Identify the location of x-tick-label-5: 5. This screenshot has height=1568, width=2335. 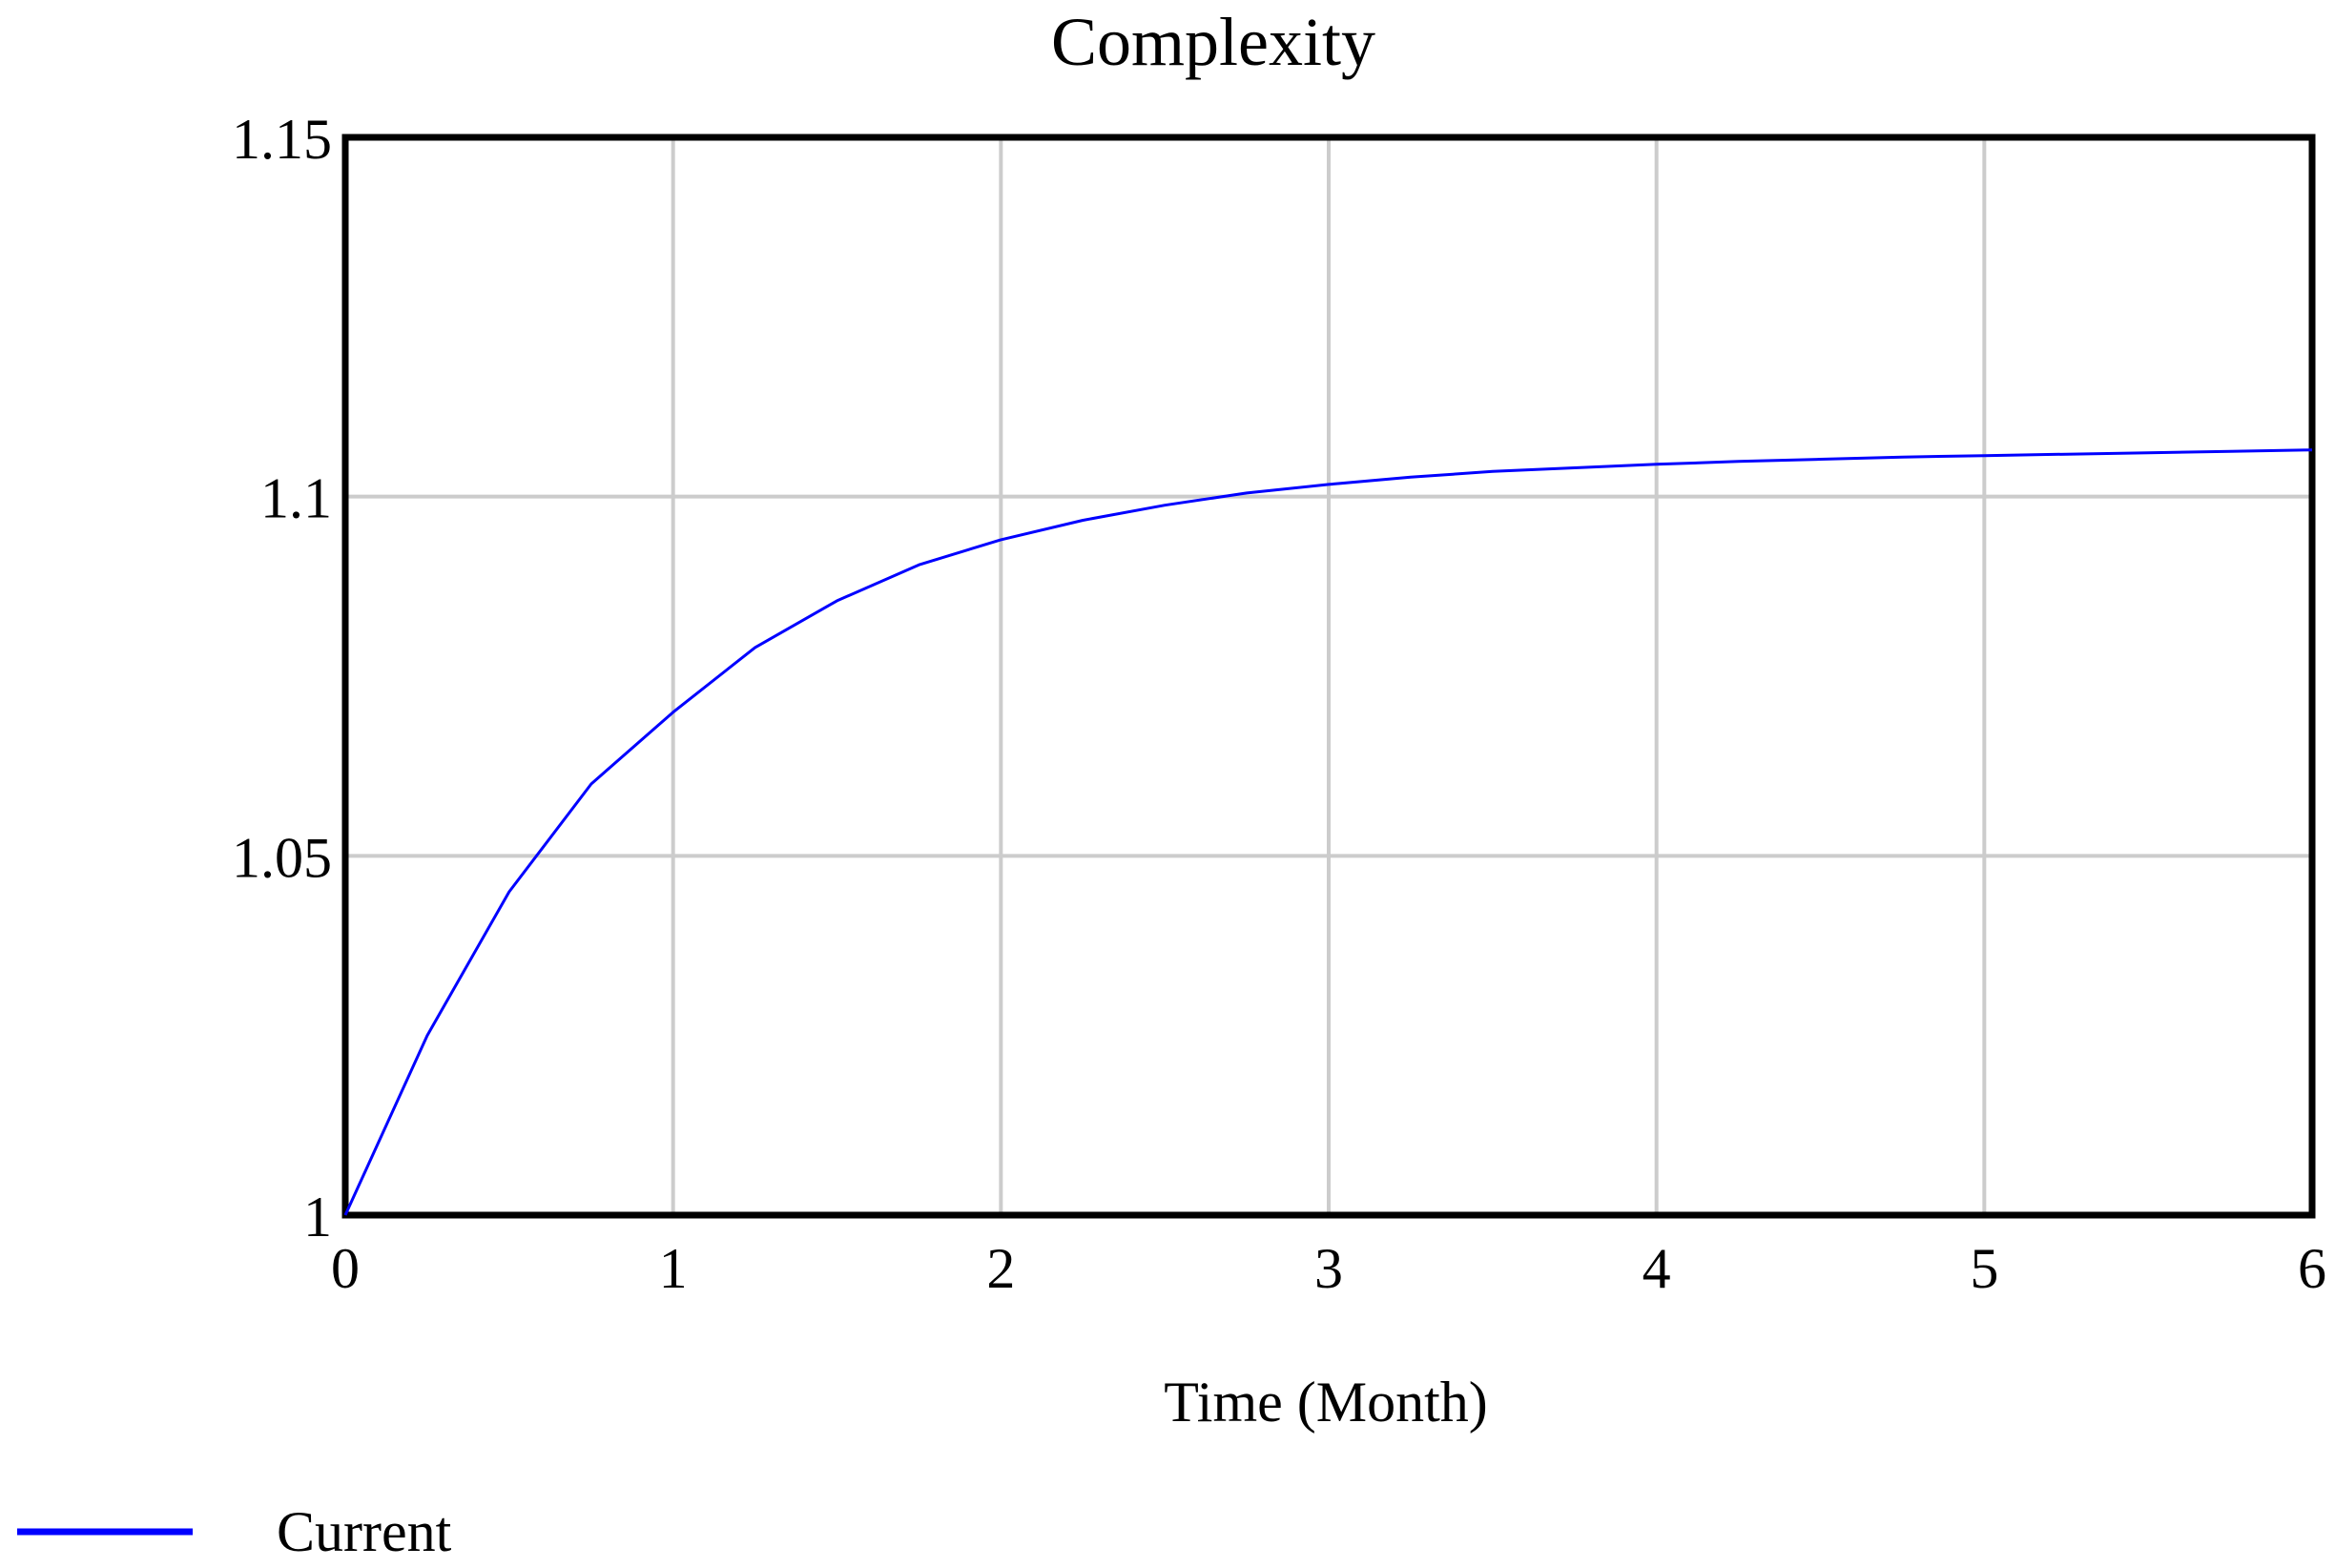
(1984, 1268).